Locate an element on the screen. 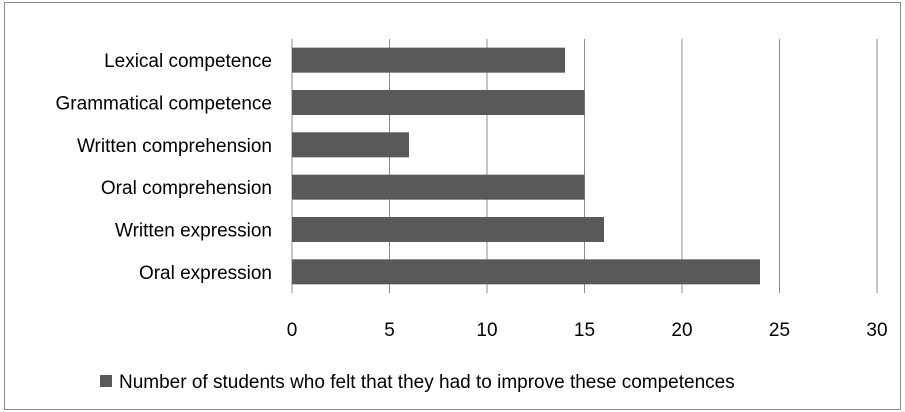  x-tick-label: 10 is located at coordinates (486, 330).